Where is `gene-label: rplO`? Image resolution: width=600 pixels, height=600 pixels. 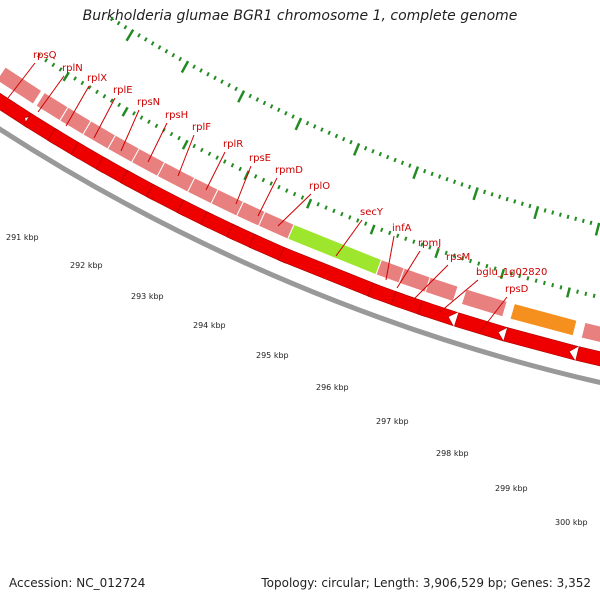 gene-label: rplO is located at coordinates (319, 186).